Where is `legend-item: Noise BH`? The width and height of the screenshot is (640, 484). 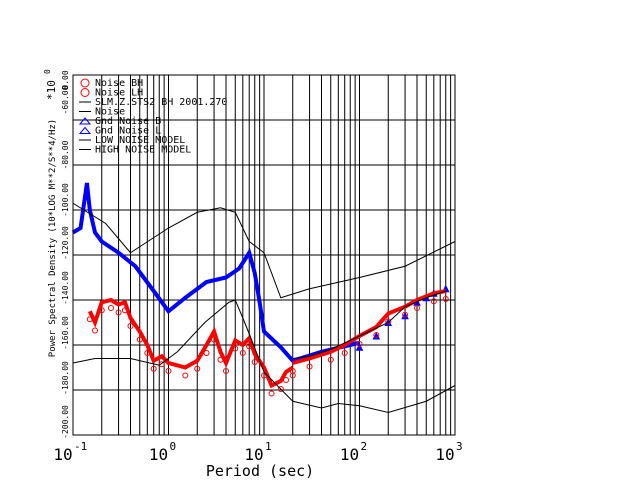
legend-item: Noise BH is located at coordinates (111, 83).